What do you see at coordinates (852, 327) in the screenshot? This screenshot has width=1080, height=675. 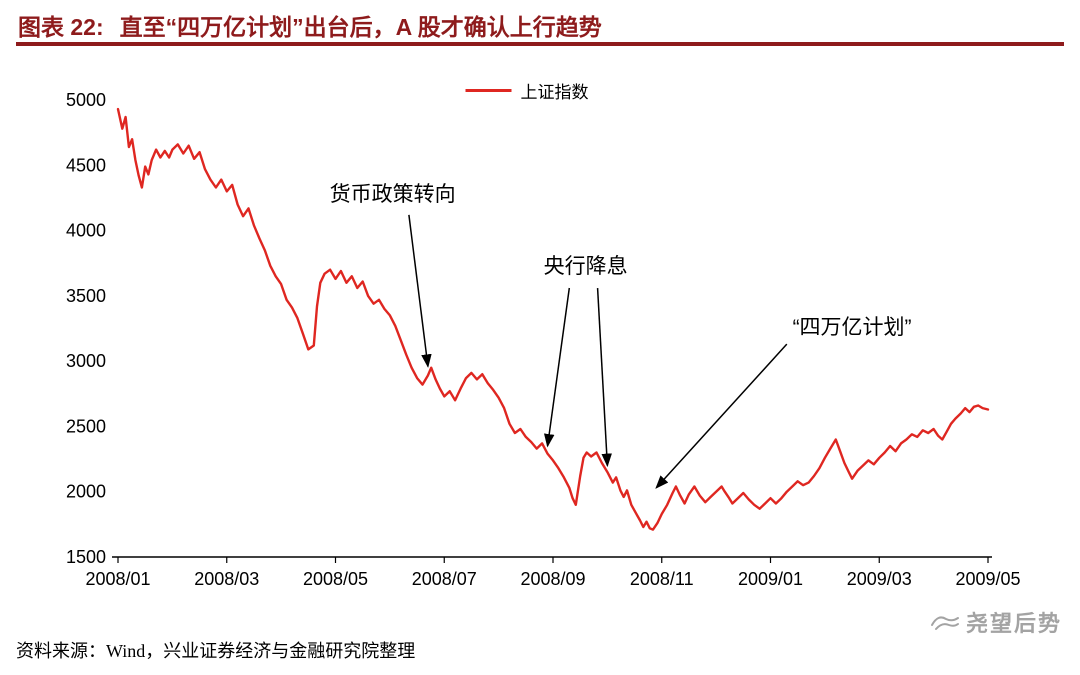 I see `annotation-label: “四万亿计划”` at bounding box center [852, 327].